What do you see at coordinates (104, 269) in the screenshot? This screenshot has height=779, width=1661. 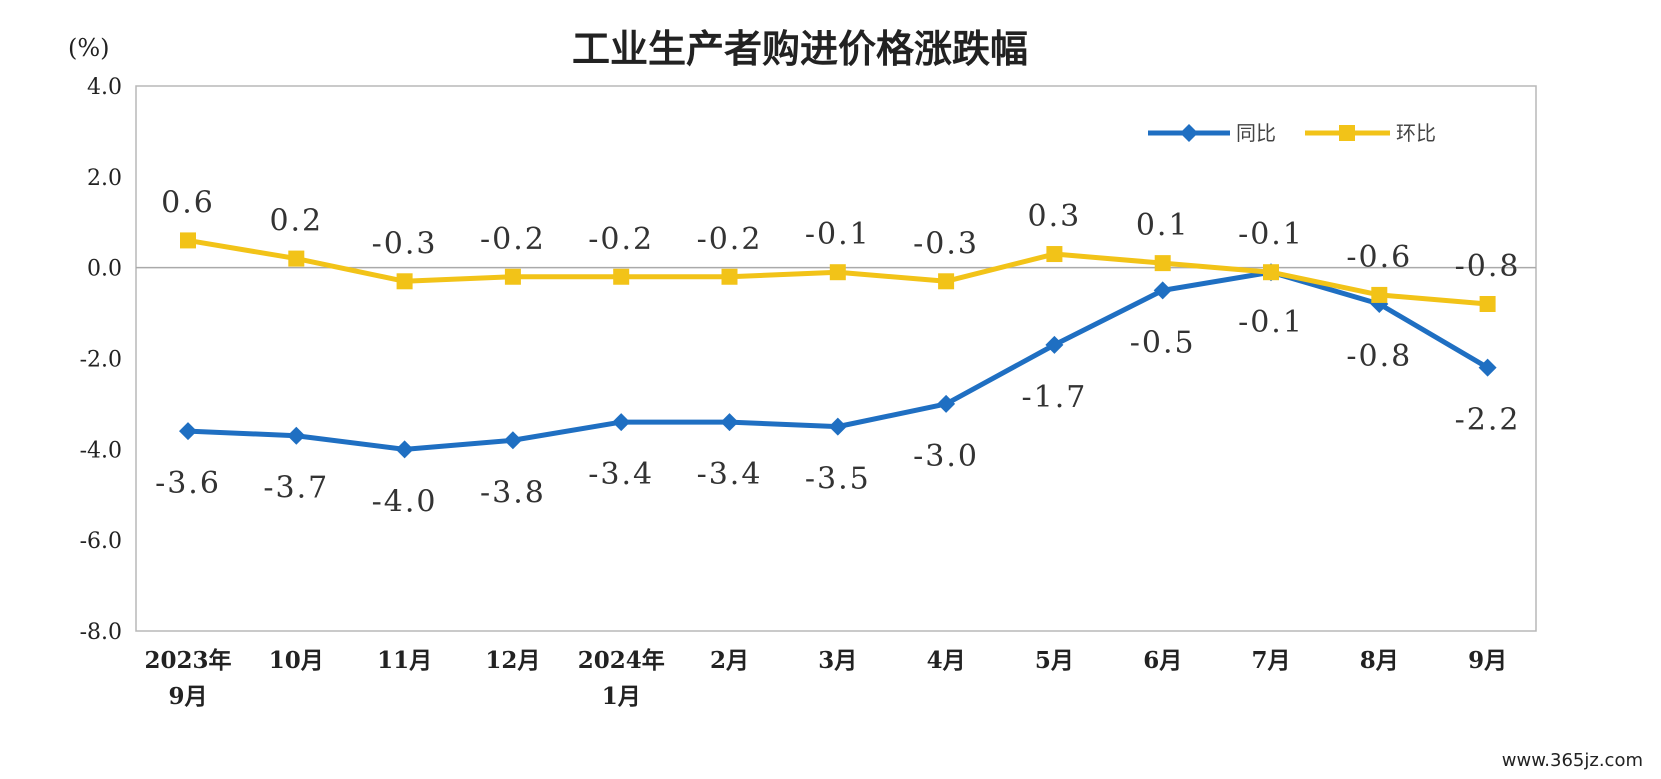 I see `y-tick-label: 0.0` at bounding box center [104, 269].